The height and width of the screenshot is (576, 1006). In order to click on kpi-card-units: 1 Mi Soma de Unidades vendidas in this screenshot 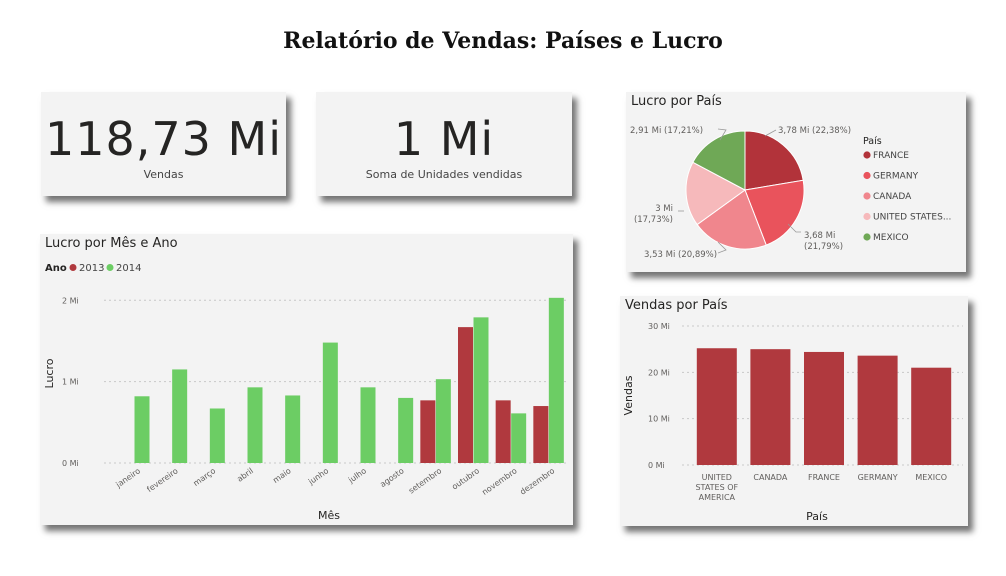, I will do `click(444, 144)`.